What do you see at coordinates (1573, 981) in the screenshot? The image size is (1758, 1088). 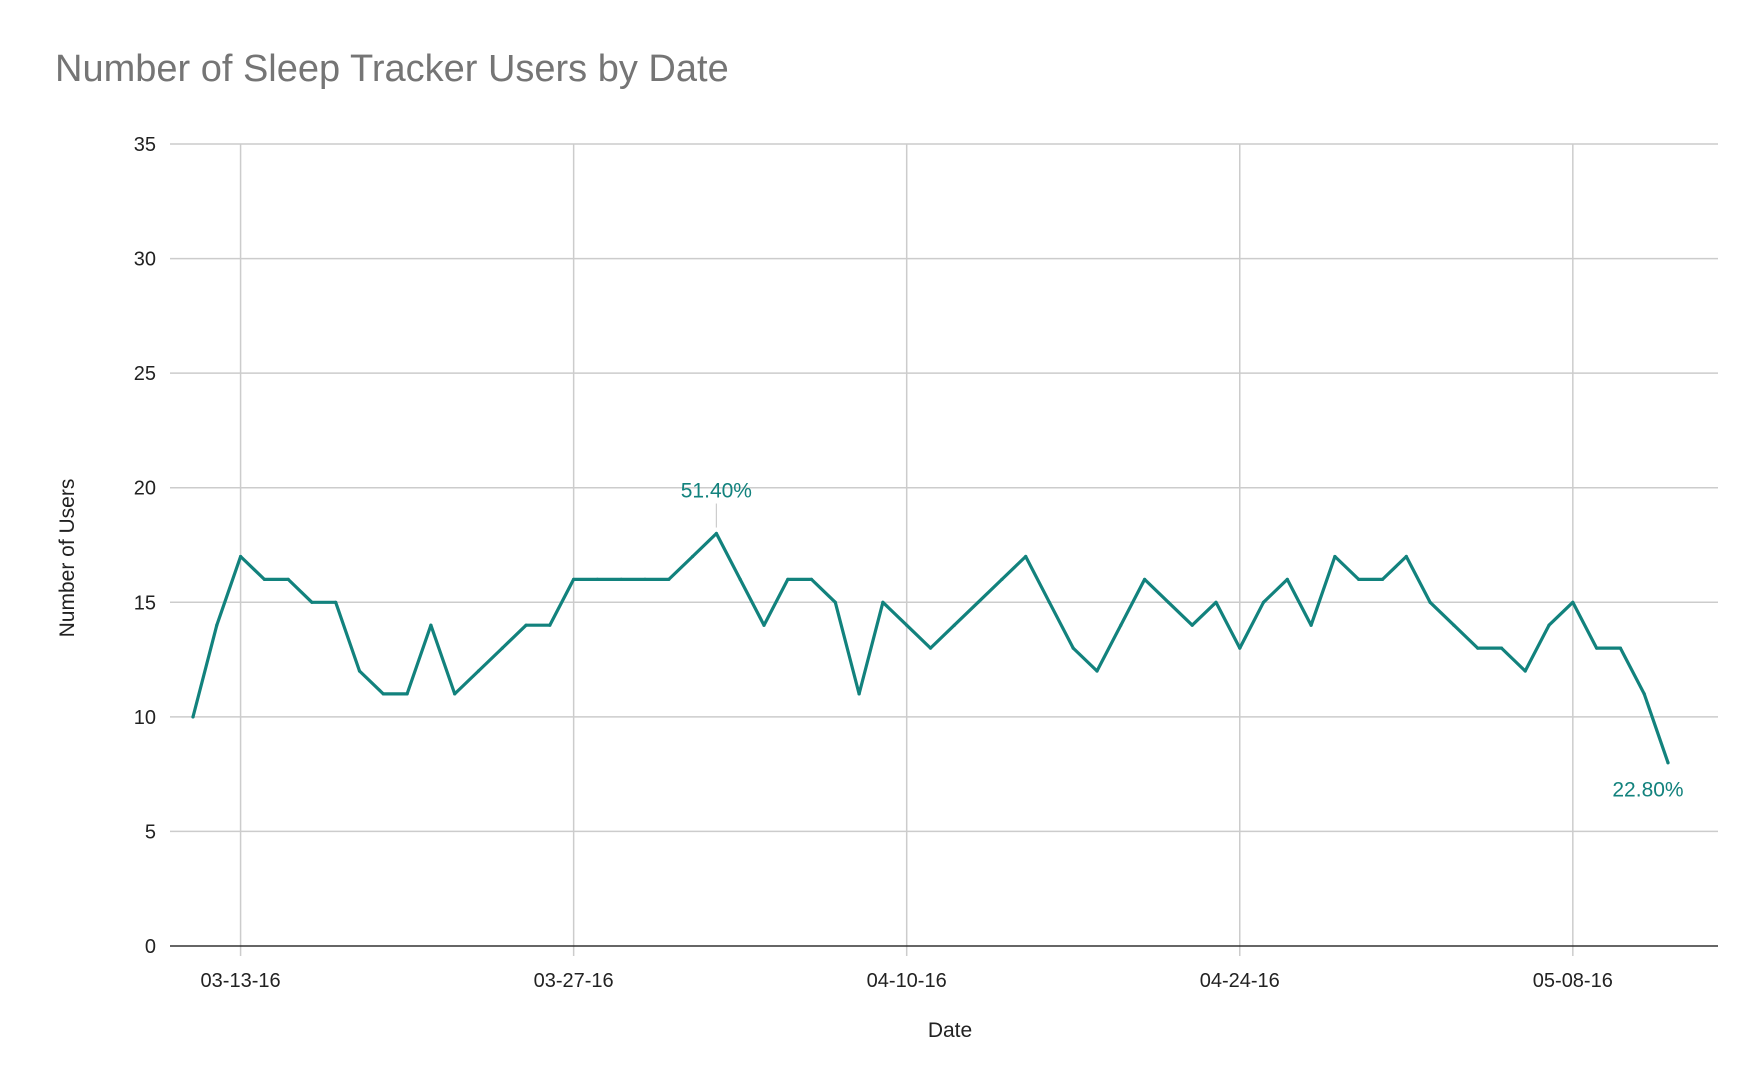 I see `x-tick-label: 05-08-16` at bounding box center [1573, 981].